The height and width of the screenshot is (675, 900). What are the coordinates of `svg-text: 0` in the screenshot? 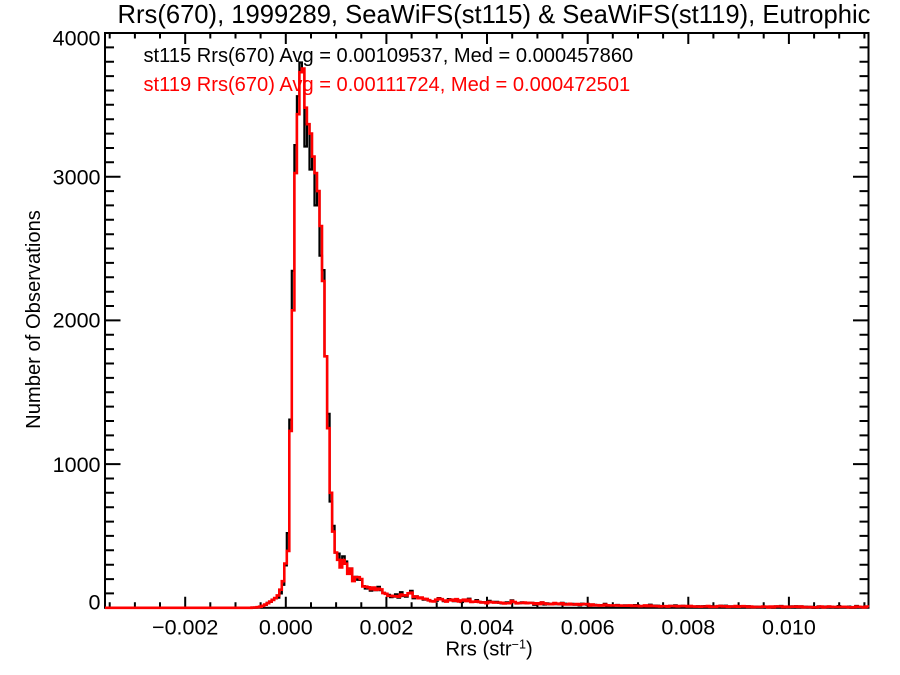 It's located at (95, 602).